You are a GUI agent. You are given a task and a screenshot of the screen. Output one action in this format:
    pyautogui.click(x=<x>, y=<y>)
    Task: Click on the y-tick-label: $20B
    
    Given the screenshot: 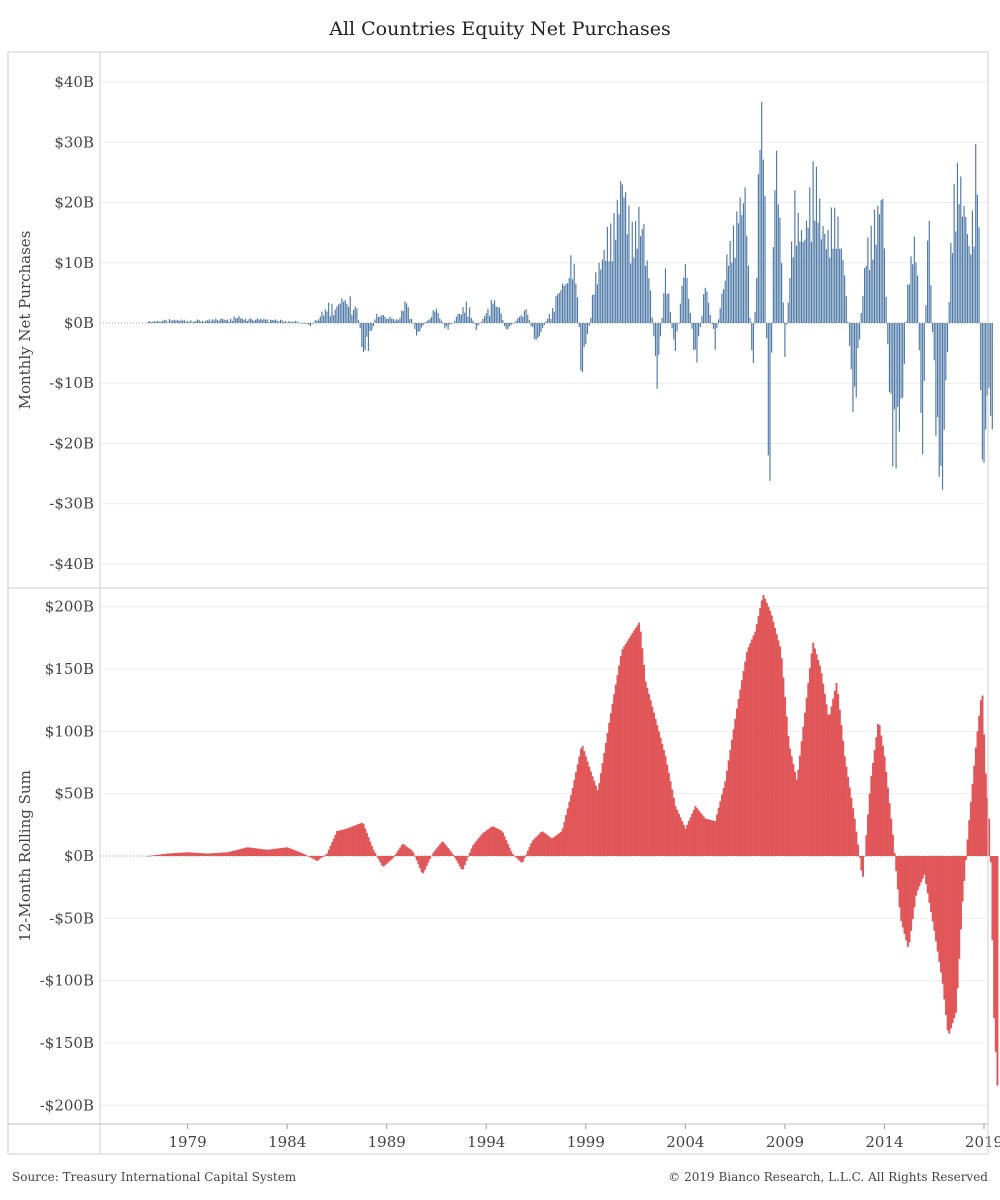 What is the action you would take?
    pyautogui.click(x=74, y=203)
    